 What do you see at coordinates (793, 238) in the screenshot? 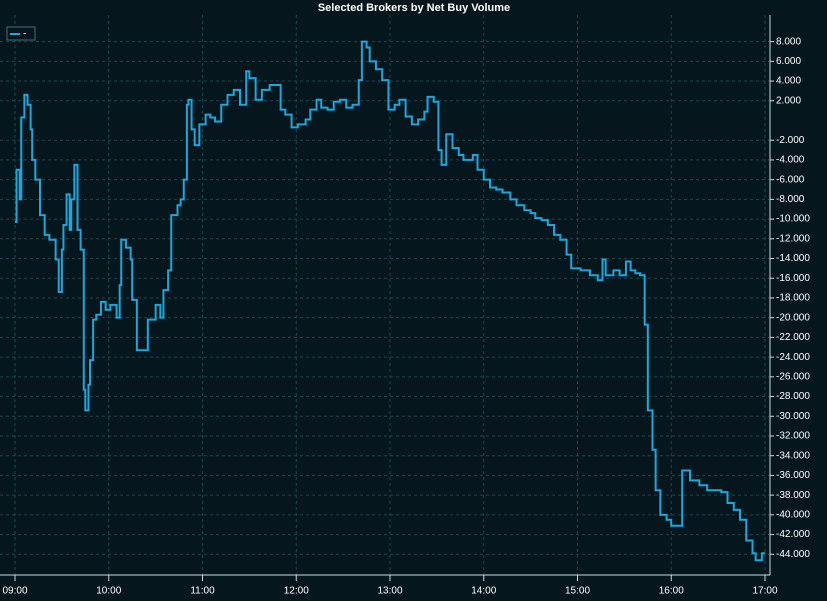
I see `y-tick-label: -12.000` at bounding box center [793, 238].